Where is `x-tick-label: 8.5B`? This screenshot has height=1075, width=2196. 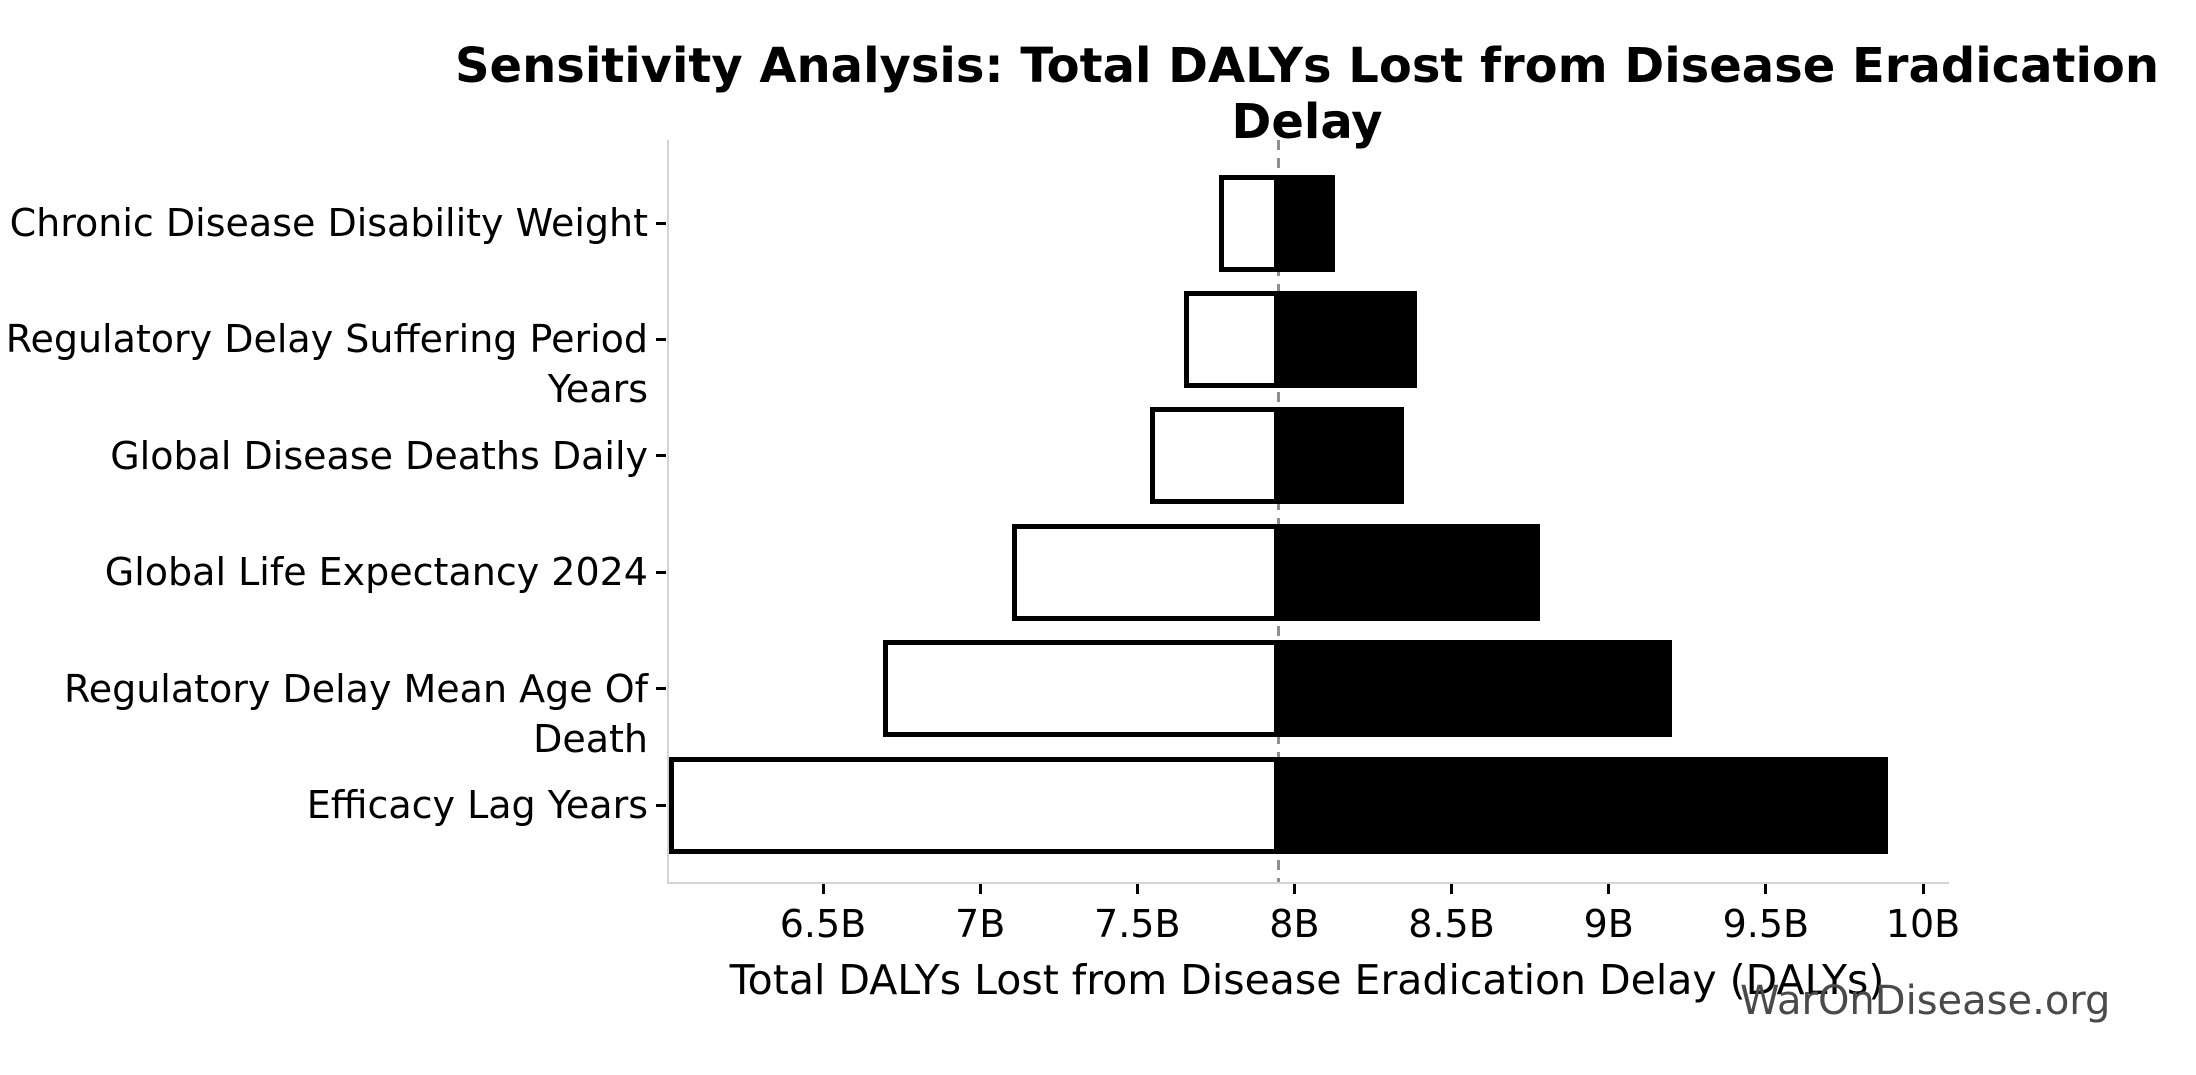 x-tick-label: 8.5B is located at coordinates (1451, 924).